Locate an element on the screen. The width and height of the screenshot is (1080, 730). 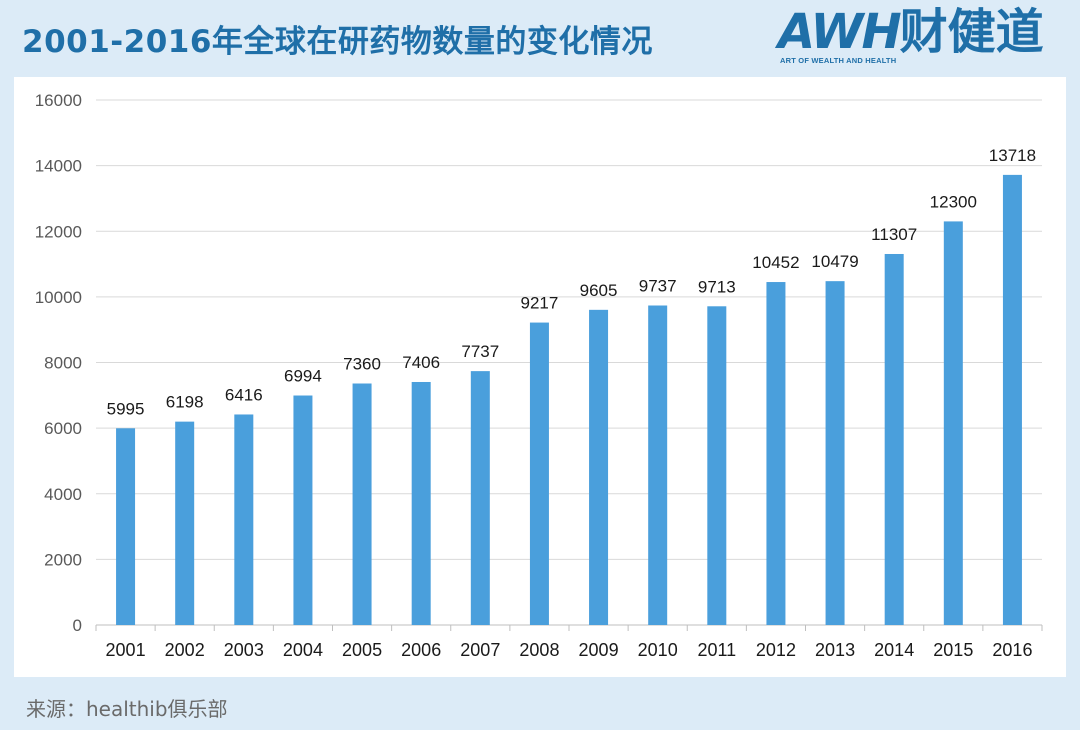
data-label: 9605 is located at coordinates (599, 290).